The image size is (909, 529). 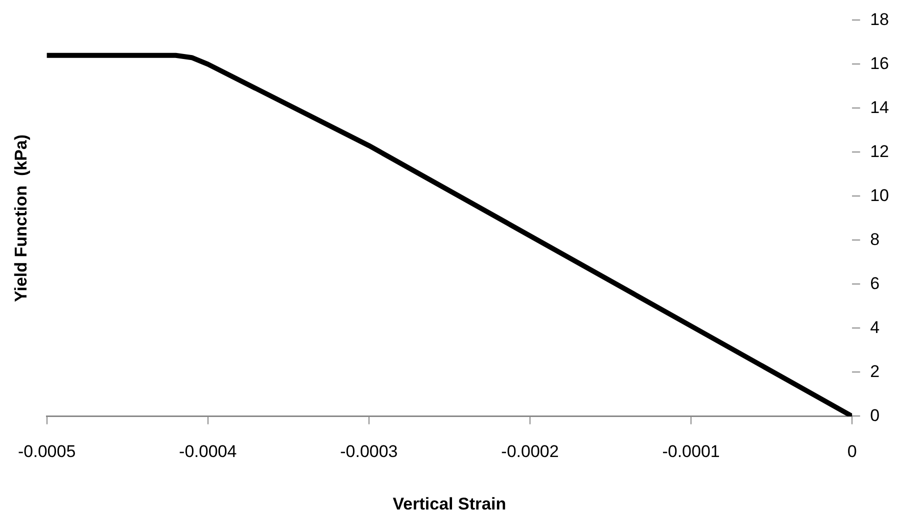 What do you see at coordinates (875, 239) in the screenshot?
I see `y-tick-label: 8` at bounding box center [875, 239].